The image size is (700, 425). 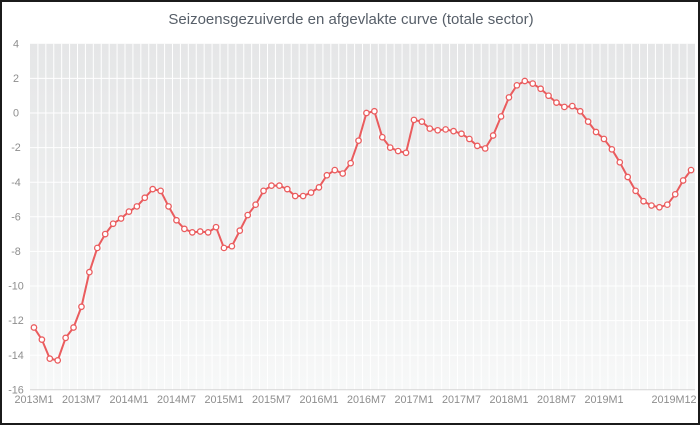 I want to click on data-point-2018M3, so click(x=525, y=81).